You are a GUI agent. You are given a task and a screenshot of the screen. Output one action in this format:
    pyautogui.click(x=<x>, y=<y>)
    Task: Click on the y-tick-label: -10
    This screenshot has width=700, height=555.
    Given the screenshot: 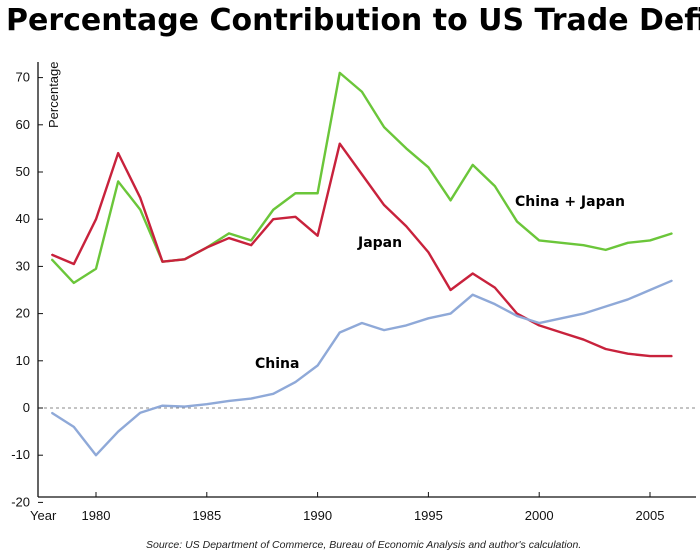 What is the action you would take?
    pyautogui.click(x=20, y=454)
    